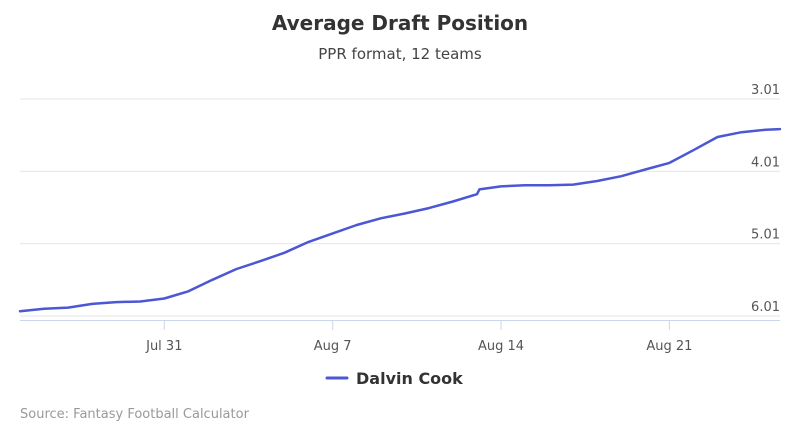 This screenshot has width=800, height=440. I want to click on x-tick-label: Aug 21, so click(669, 346).